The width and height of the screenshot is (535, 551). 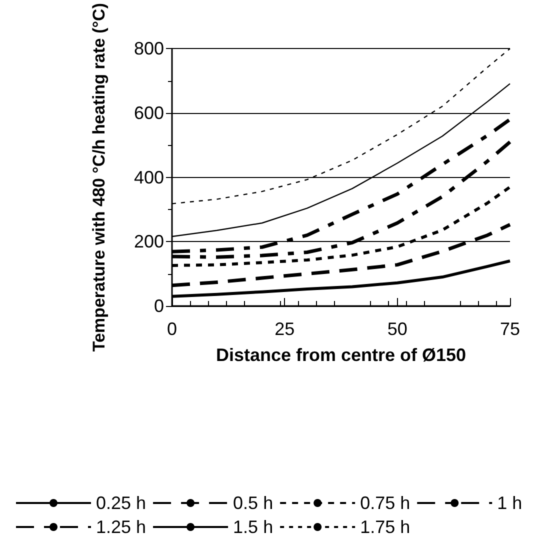 What do you see at coordinates (99, 177) in the screenshot?
I see `y-axis-title: Temperature with 480 °C/h heating rate (°C)` at bounding box center [99, 177].